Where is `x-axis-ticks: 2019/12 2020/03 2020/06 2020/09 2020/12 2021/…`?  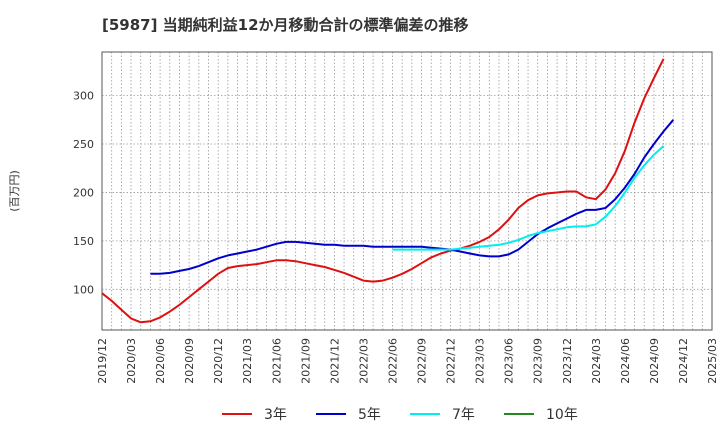 x-axis-ticks: 2019/12 2020/03 2020/06 2020/09 2020/12 2021/… is located at coordinates (407, 361).